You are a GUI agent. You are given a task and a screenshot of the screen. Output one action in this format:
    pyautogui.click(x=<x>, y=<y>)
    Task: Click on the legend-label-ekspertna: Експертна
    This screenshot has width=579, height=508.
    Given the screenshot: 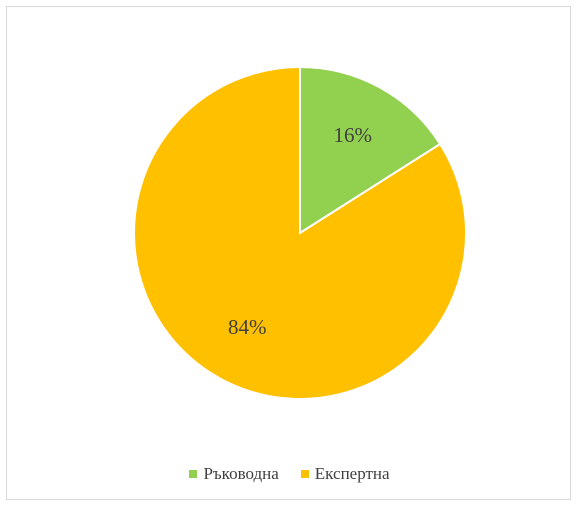 What is the action you would take?
    pyautogui.click(x=352, y=473)
    